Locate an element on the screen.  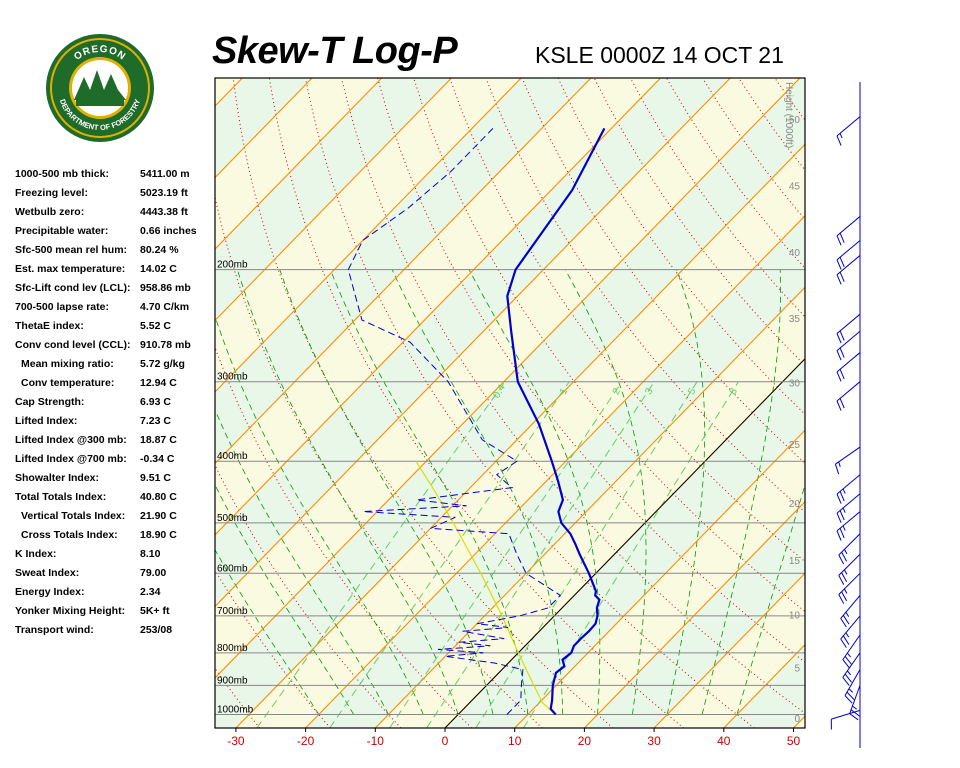
index-value: 253/08 is located at coordinates (156, 630).